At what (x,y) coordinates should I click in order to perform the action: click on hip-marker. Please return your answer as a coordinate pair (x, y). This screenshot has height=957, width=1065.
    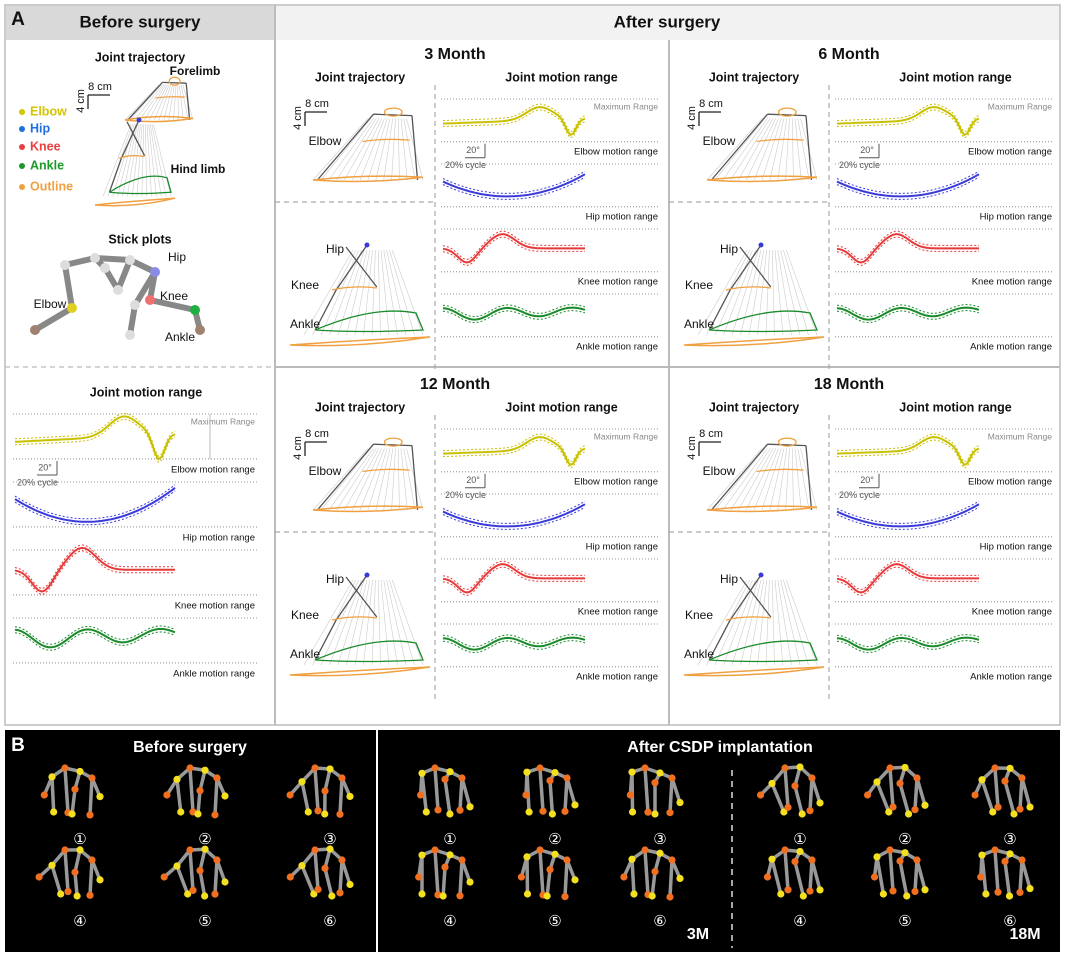
    Looking at the image, I should click on (367, 575).